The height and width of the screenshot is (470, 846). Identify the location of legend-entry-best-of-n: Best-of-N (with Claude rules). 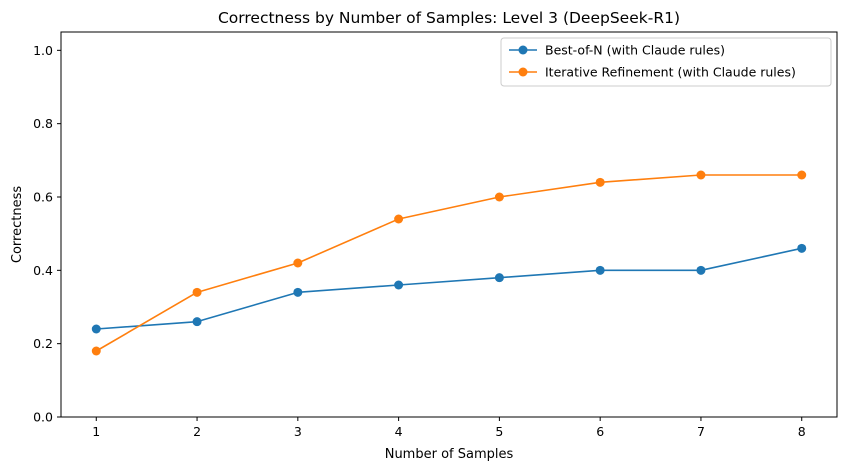
(617, 50).